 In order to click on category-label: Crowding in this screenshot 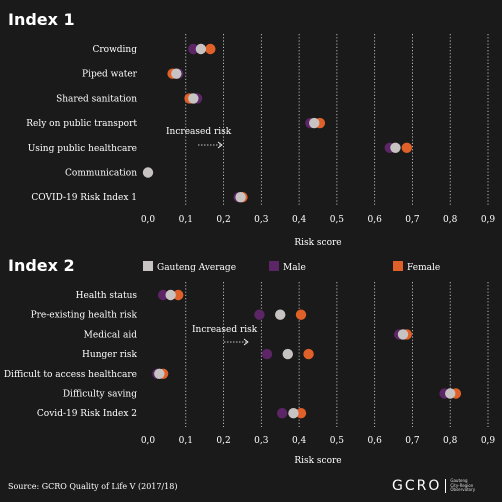, I will do `click(114, 50)`.